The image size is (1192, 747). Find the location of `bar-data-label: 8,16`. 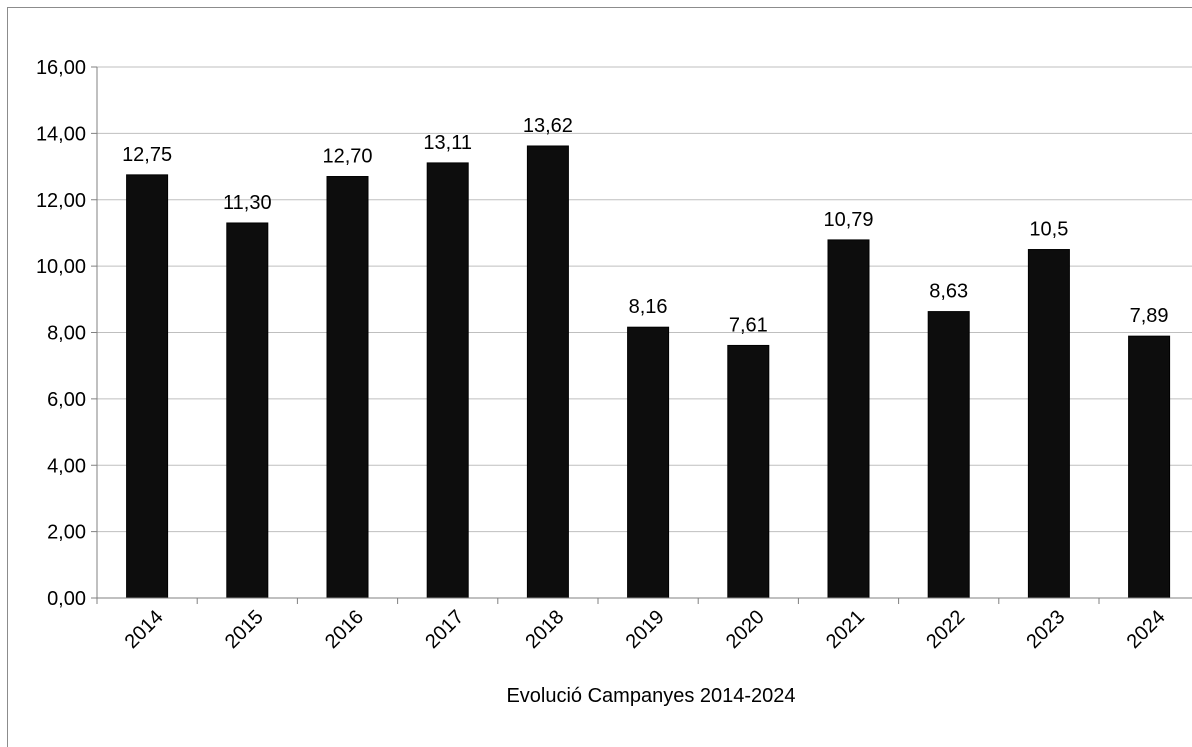

bar-data-label: 8,16 is located at coordinates (648, 307).